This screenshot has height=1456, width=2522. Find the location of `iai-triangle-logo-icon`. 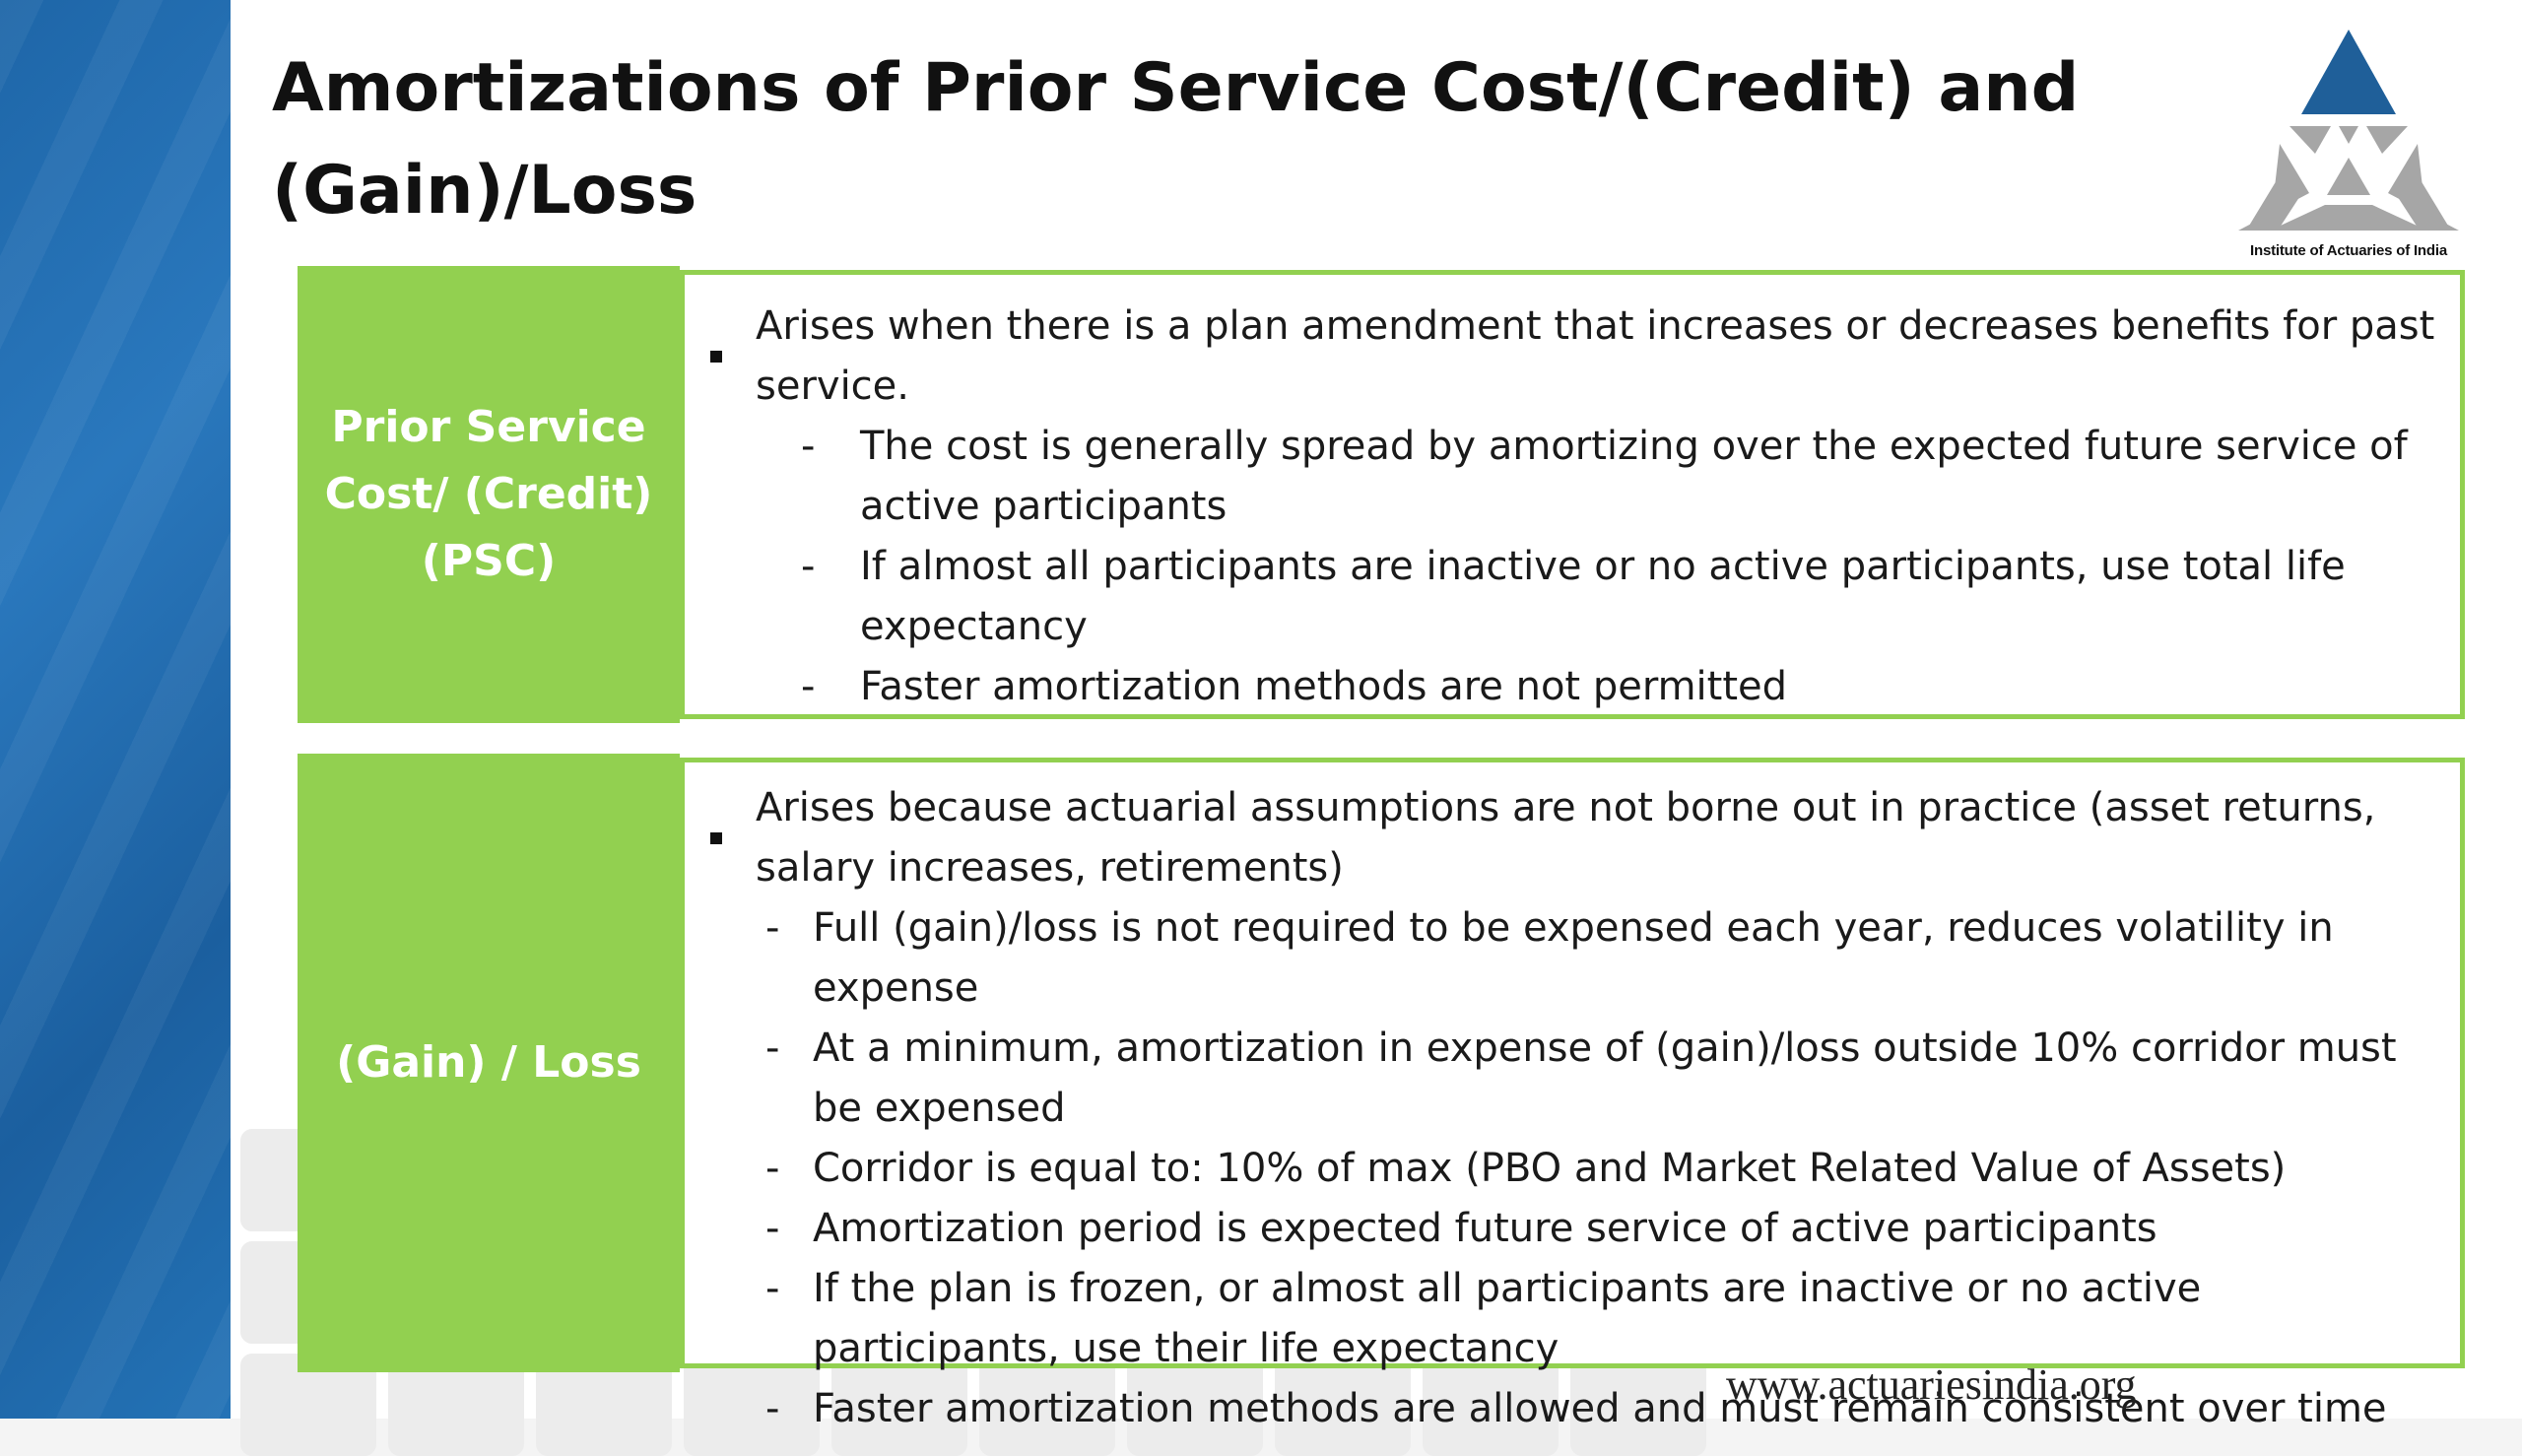

iai-triangle-logo-icon is located at coordinates (2348, 130).